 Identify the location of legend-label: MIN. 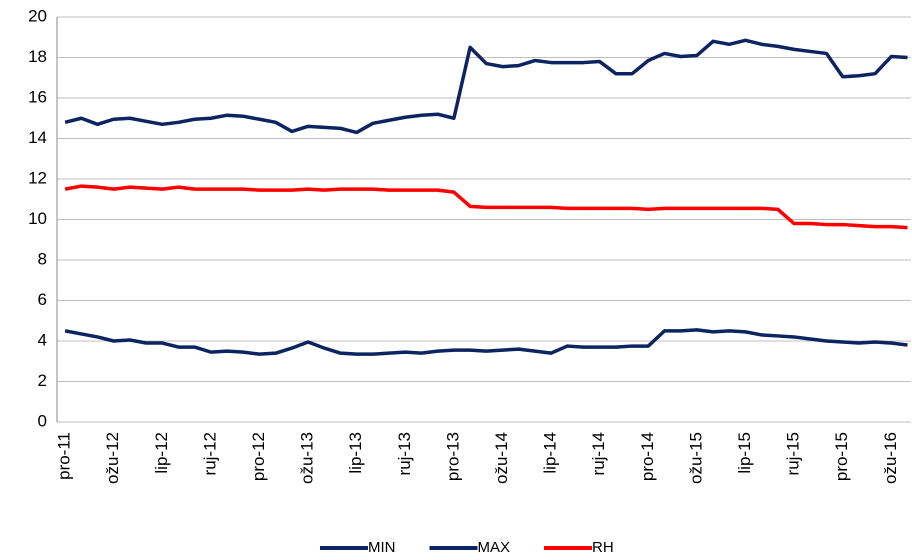
(382, 547).